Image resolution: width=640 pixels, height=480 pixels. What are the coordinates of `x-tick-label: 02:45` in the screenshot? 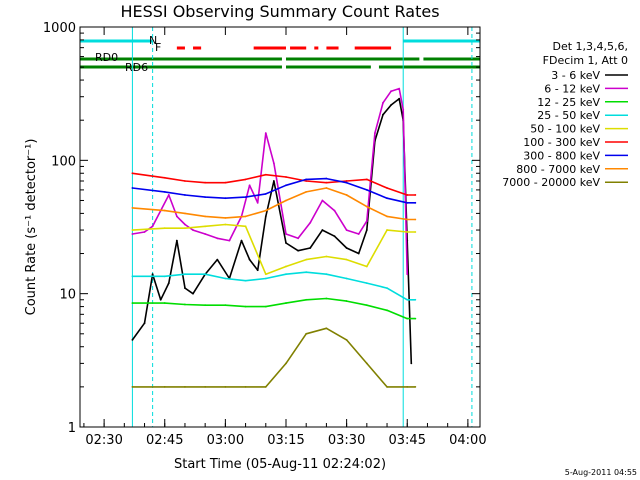 It's located at (164, 440).